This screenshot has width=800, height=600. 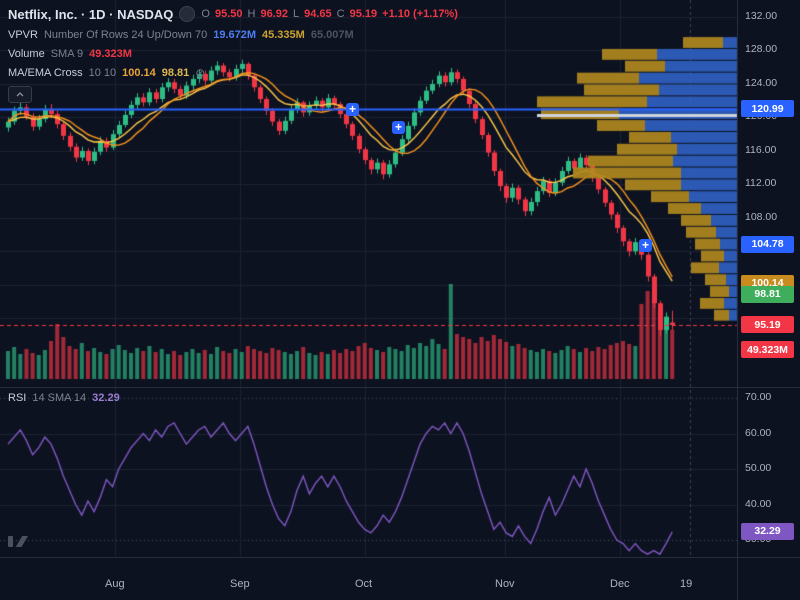 I want to click on ma-ema-disabled-icon: ⊘, so click(x=200, y=72).